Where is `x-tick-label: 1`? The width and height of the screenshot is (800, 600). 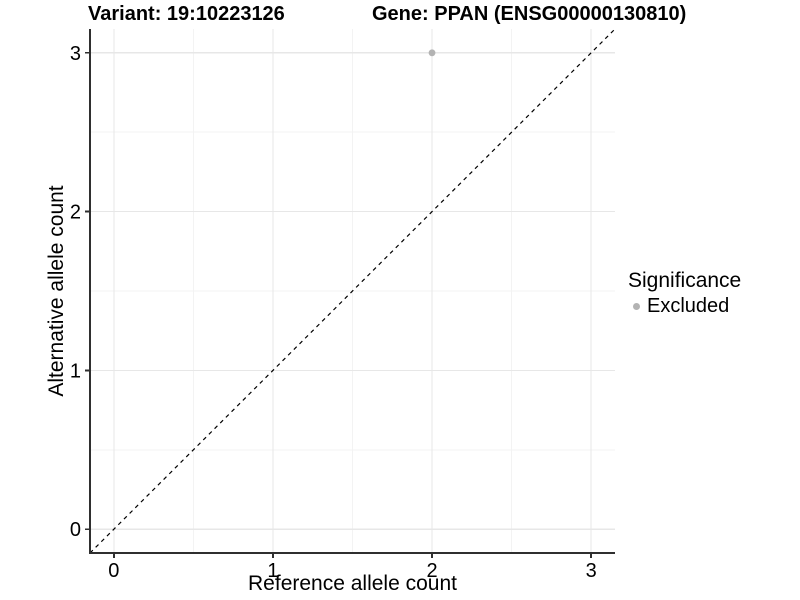
x-tick-label: 1 is located at coordinates (272, 571).